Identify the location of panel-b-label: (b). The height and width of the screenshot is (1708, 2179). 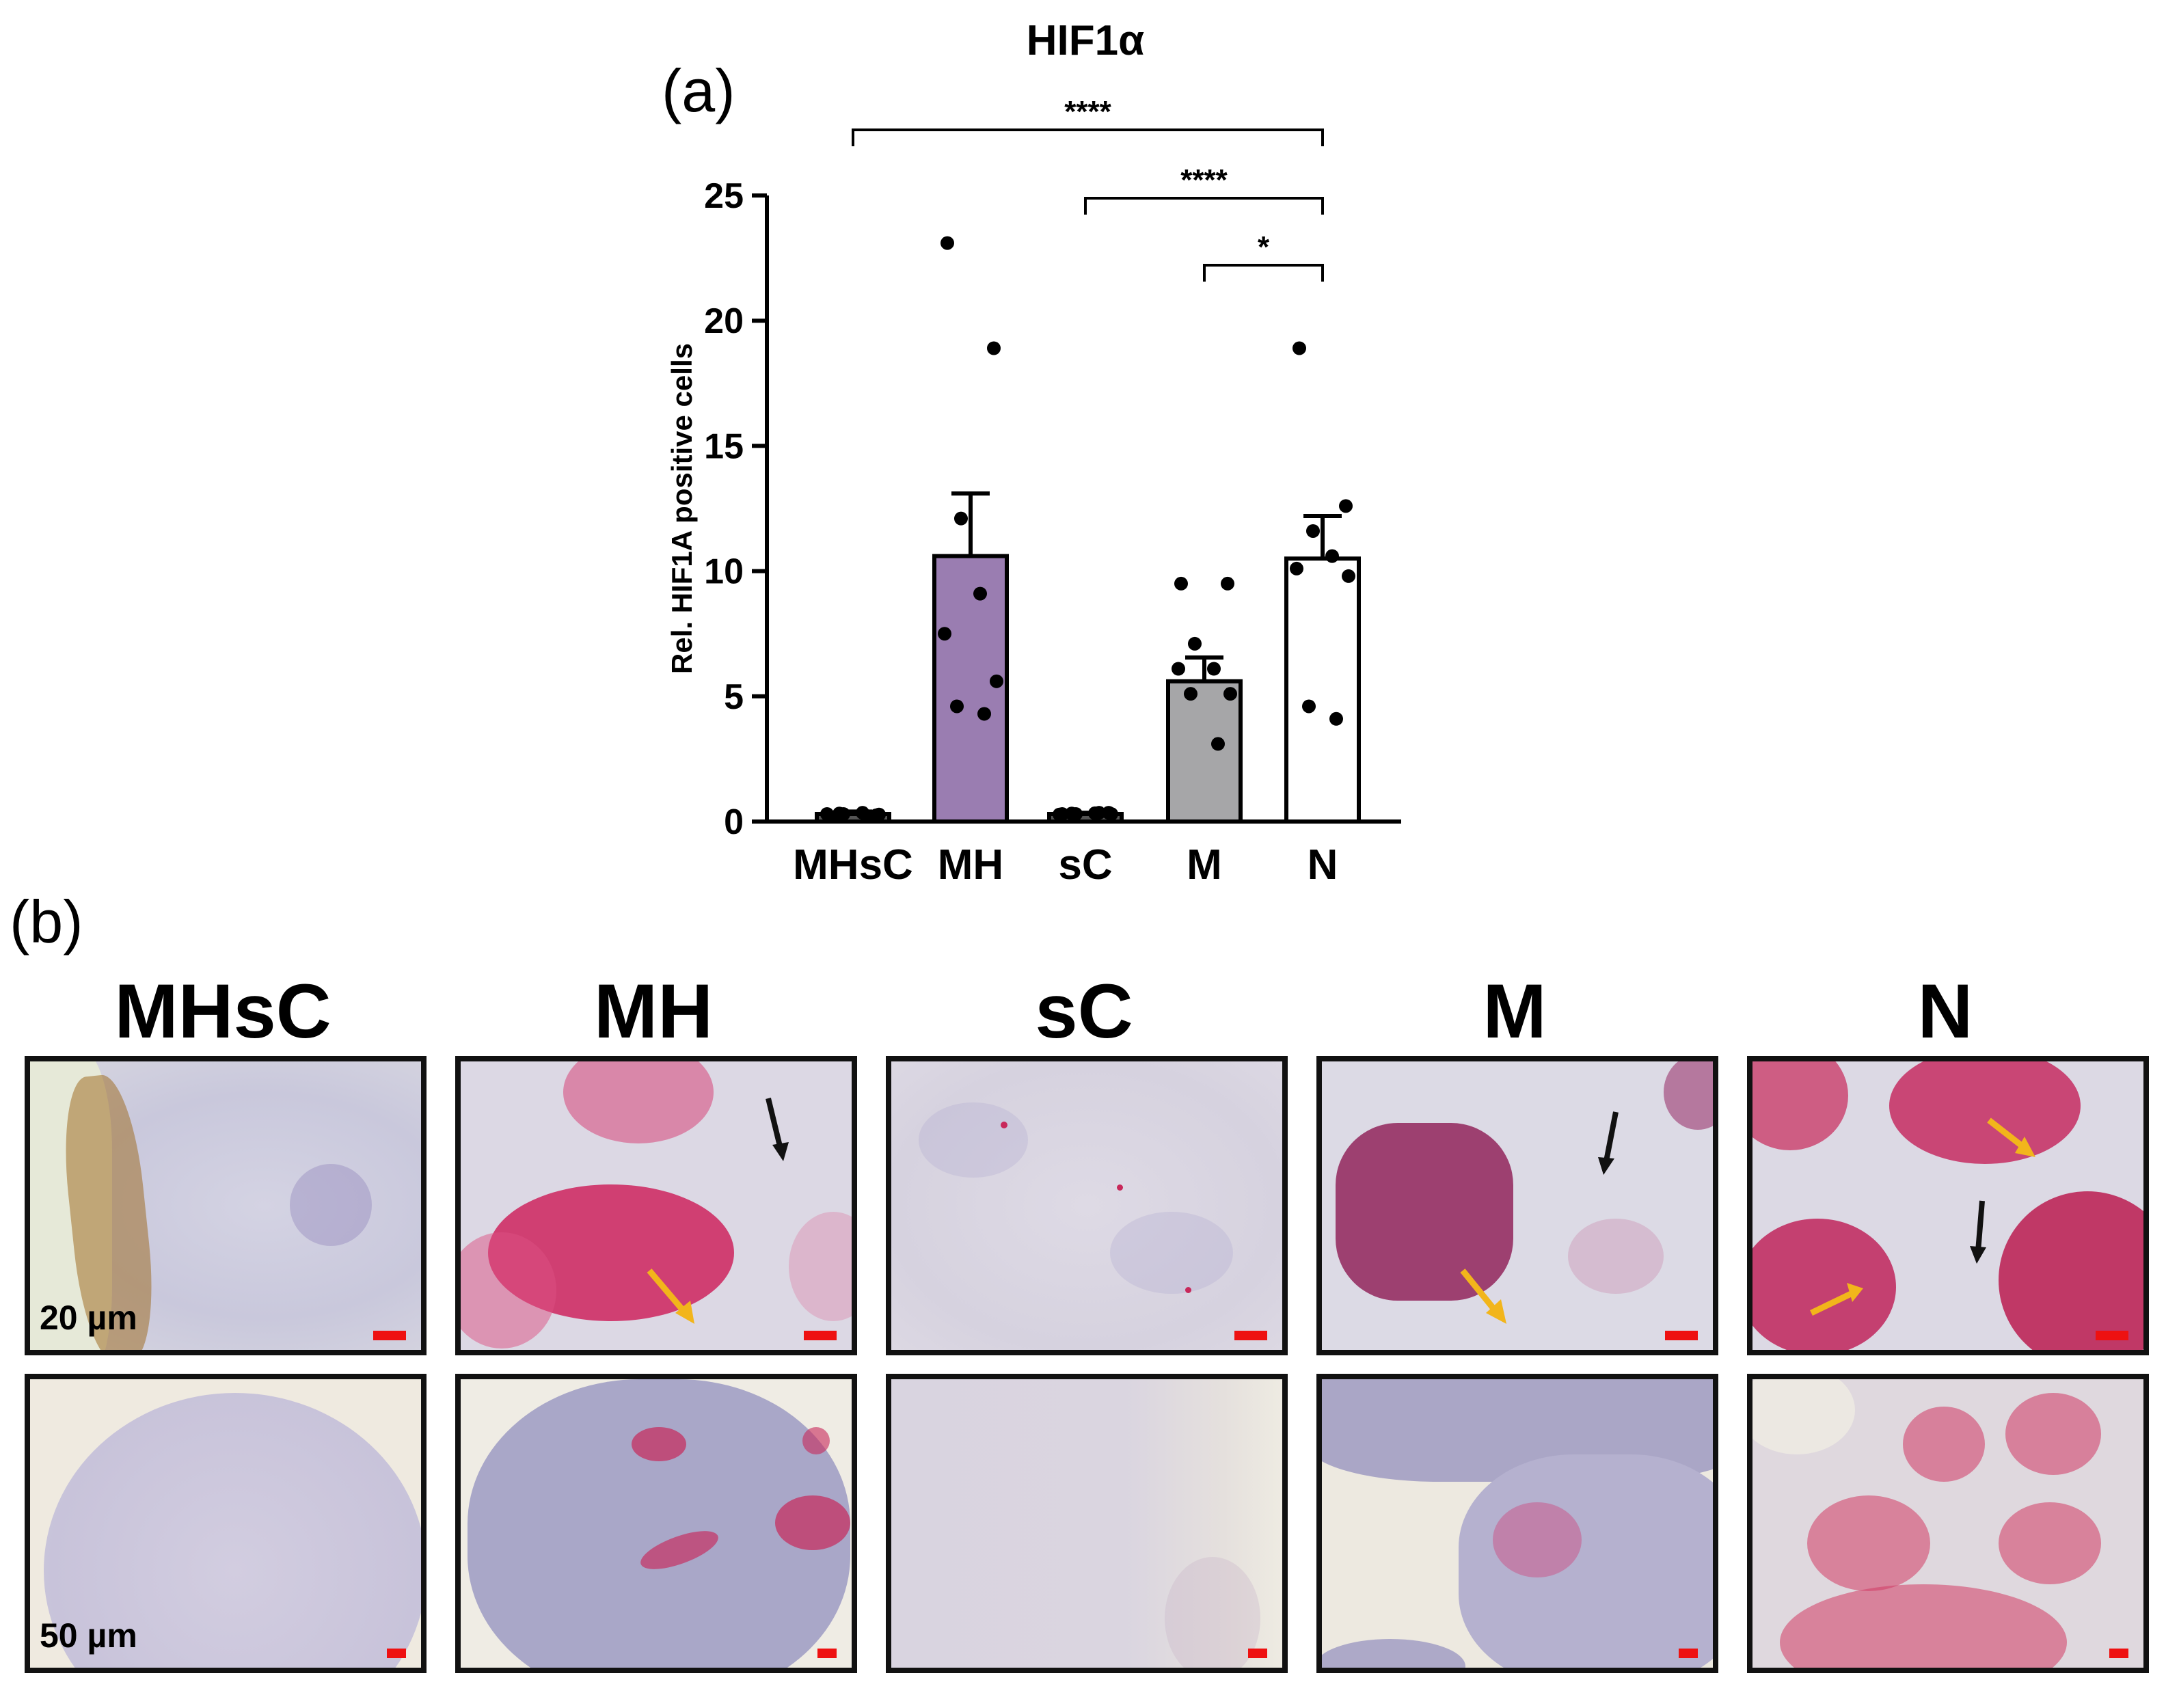
(46, 921).